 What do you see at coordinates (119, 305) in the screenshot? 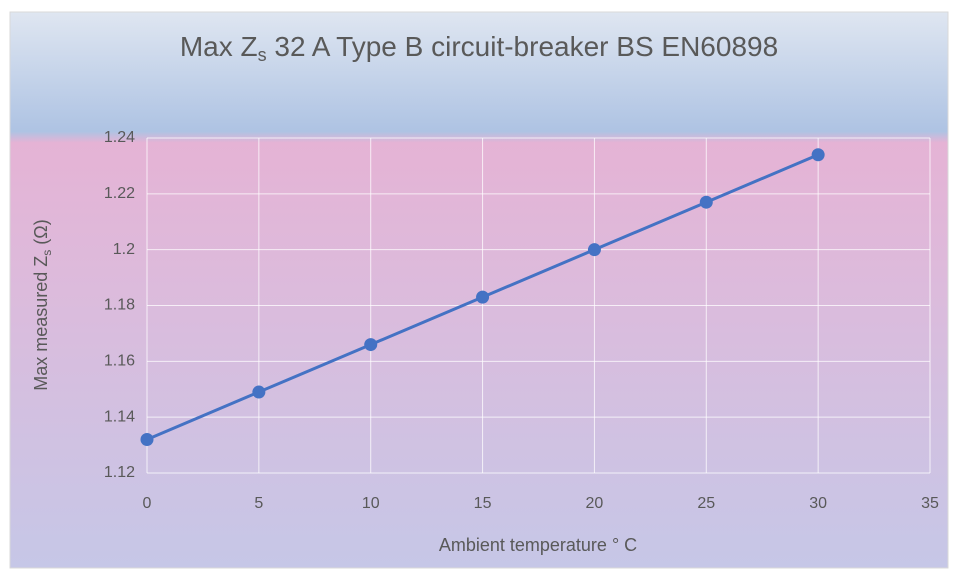
I see `y-tick-label: 1.18` at bounding box center [119, 305].